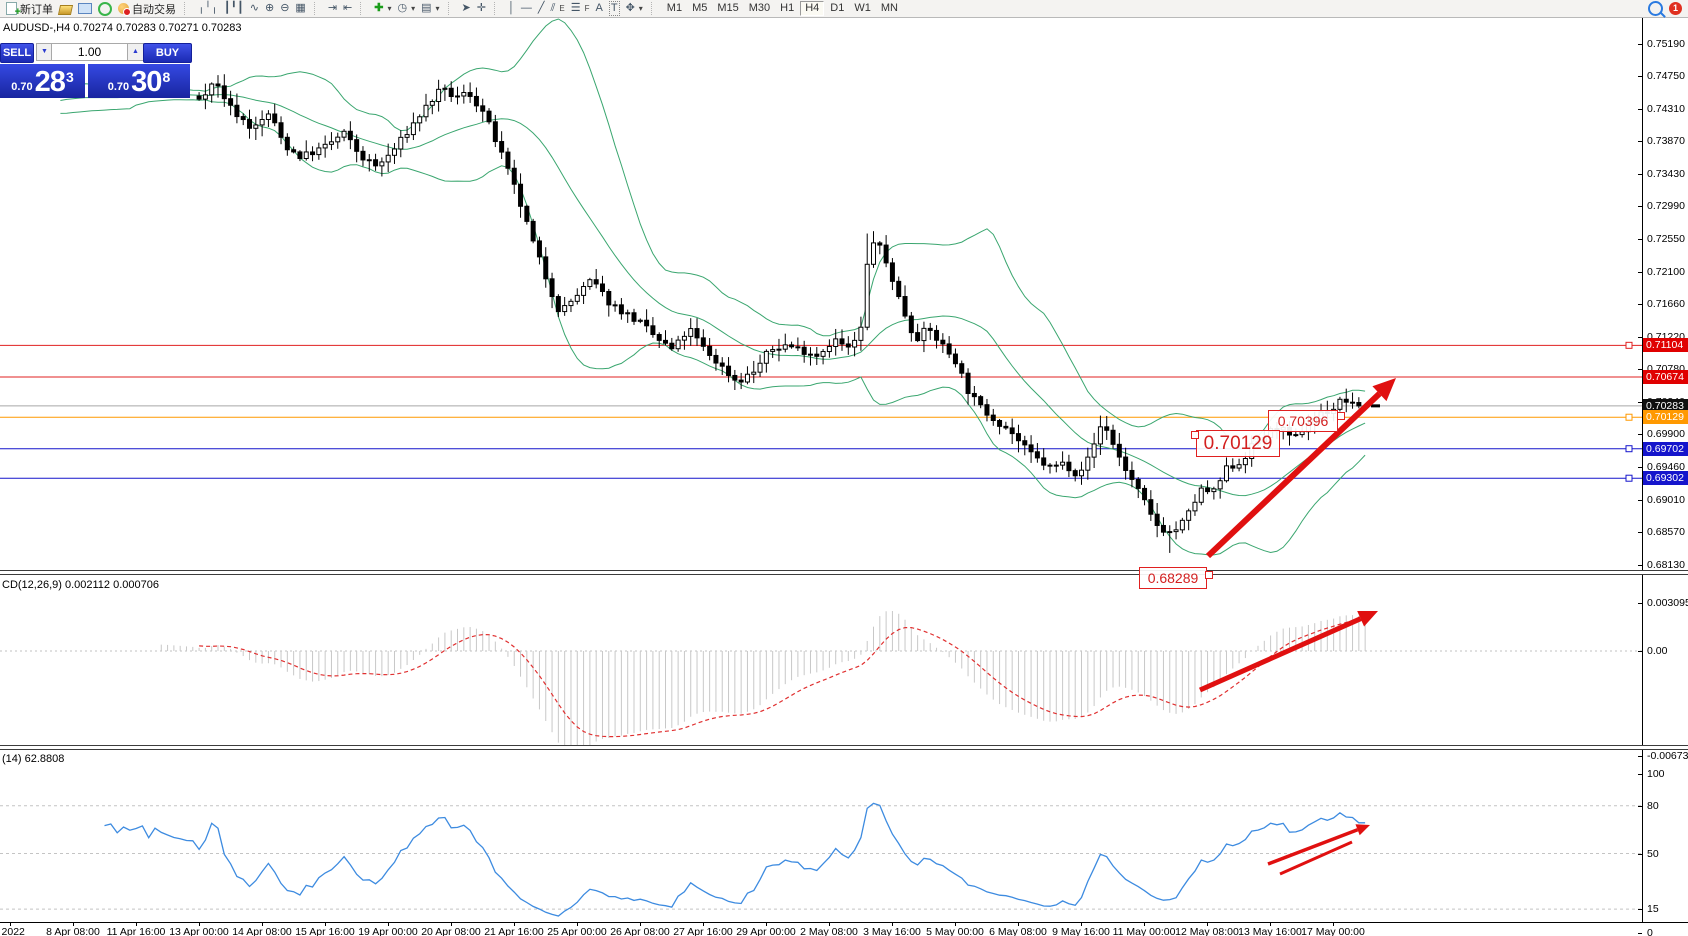 Image resolution: width=1688 pixels, height=936 pixels. What do you see at coordinates (430, 8) in the screenshot?
I see `templates-button: ▤ ▾` at bounding box center [430, 8].